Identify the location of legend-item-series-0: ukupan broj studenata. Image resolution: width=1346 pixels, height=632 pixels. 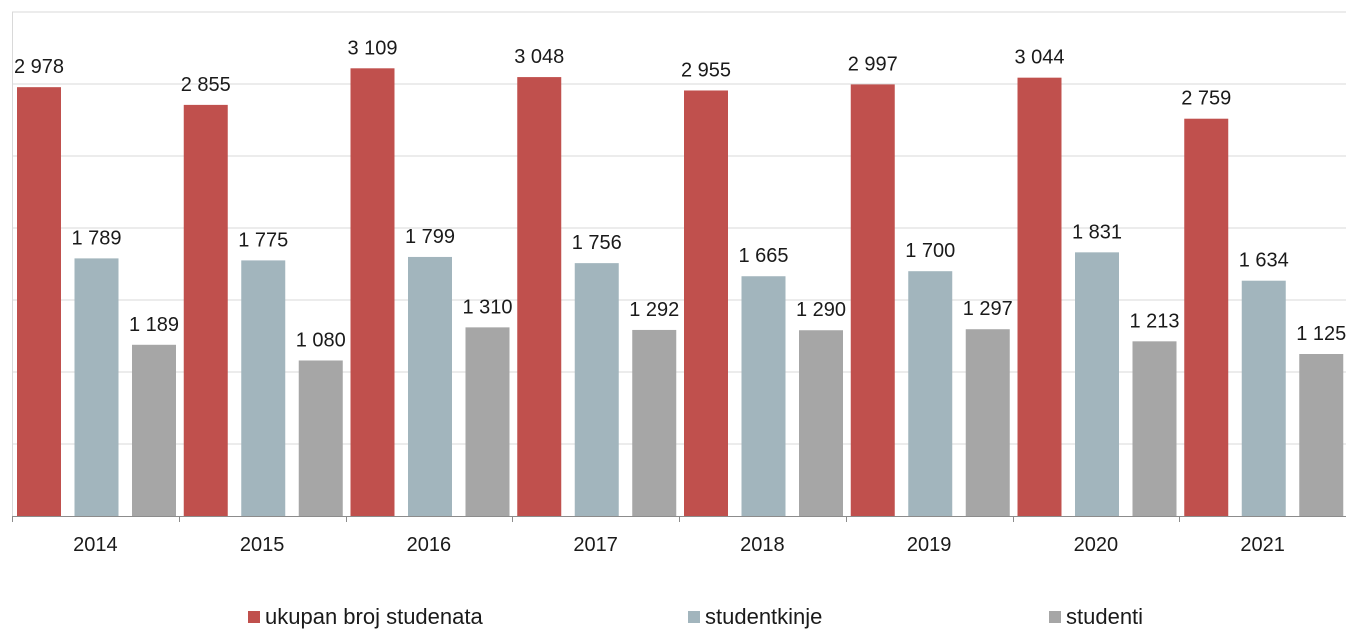
(365, 617).